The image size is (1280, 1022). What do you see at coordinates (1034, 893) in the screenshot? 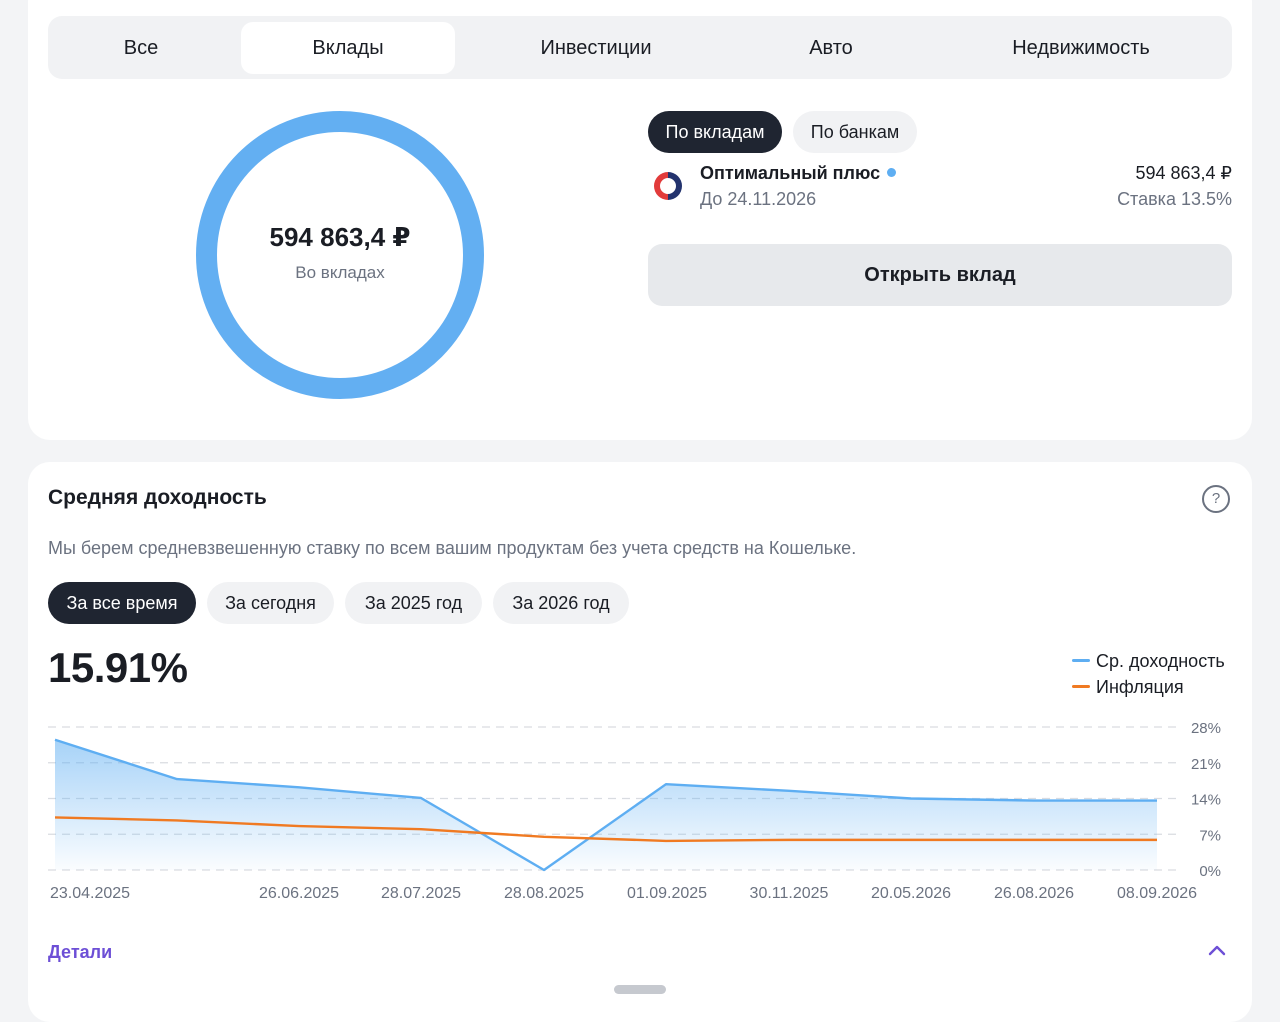
I see `x-tick-label: 26.08.2026` at bounding box center [1034, 893].